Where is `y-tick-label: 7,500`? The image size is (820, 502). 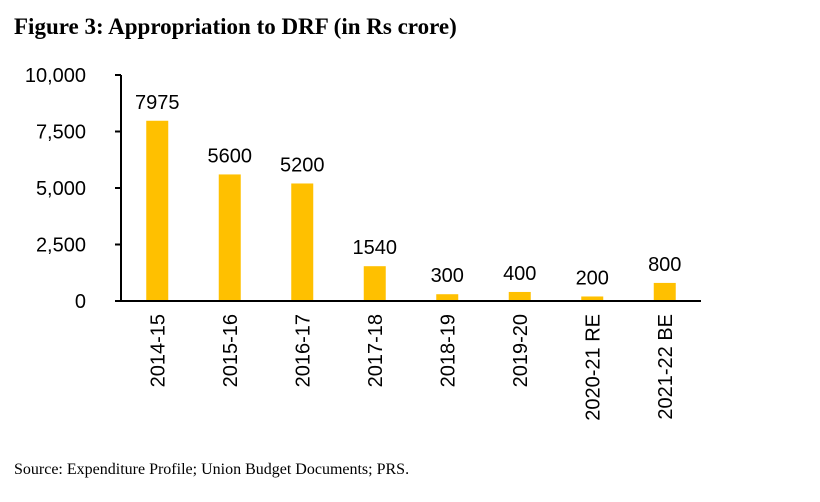 y-tick-label: 7,500 is located at coordinates (61, 133).